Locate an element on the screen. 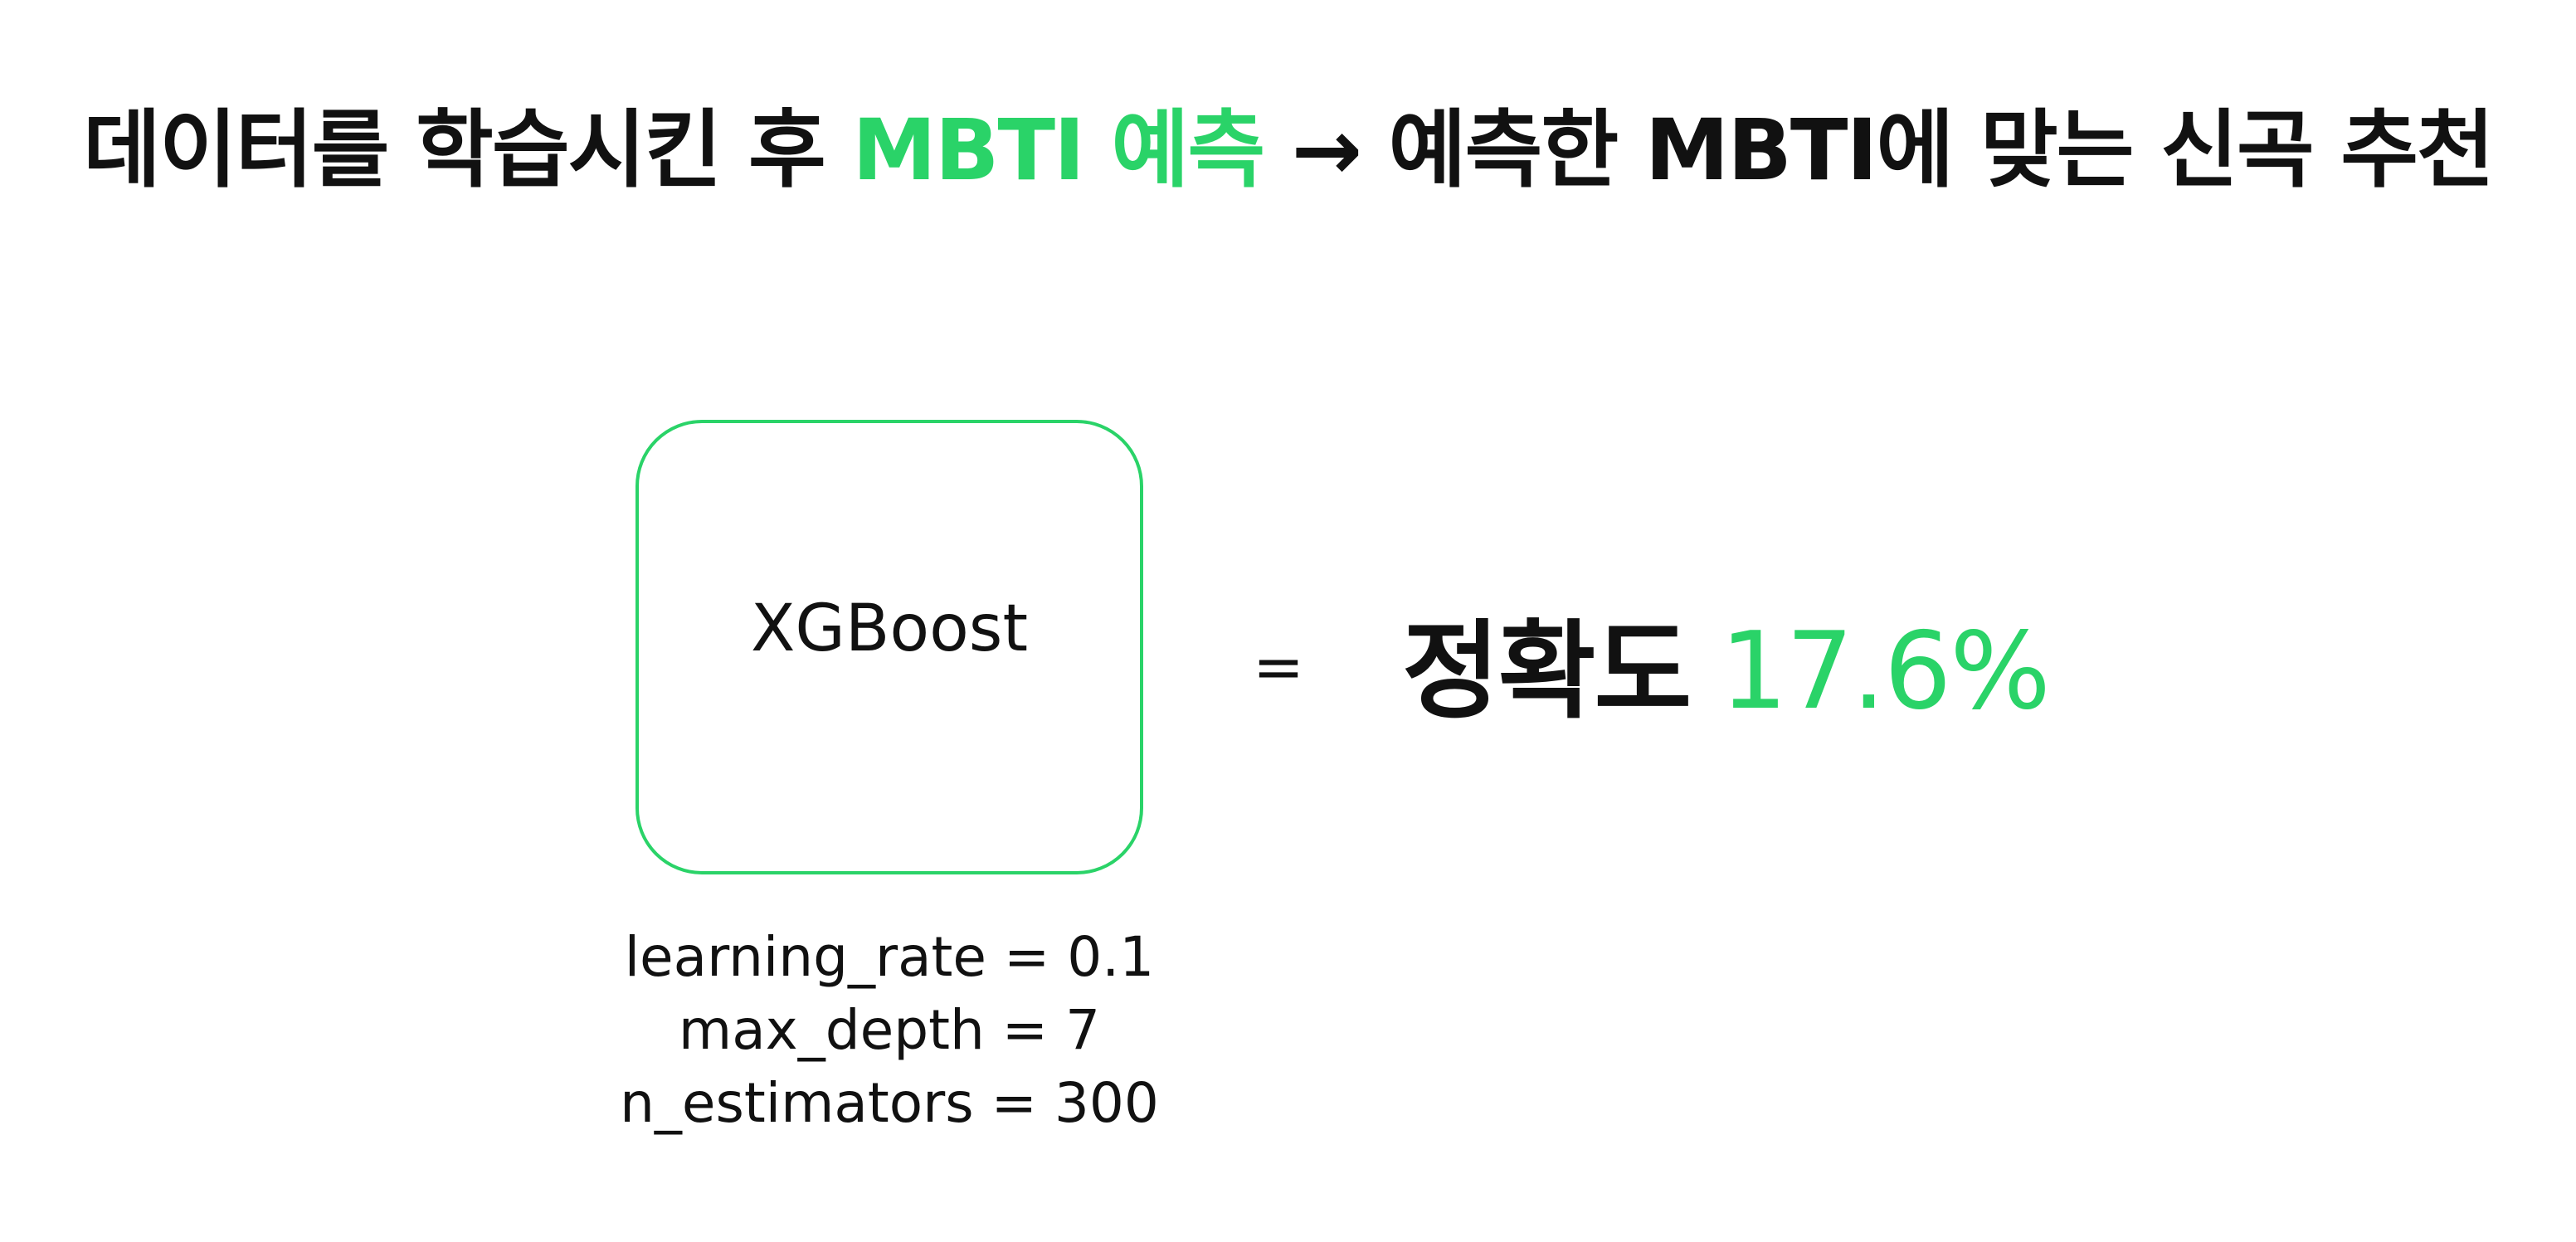 This screenshot has height=1242, width=2576. param-max-depth: max_depth = 7 is located at coordinates (889, 1030).